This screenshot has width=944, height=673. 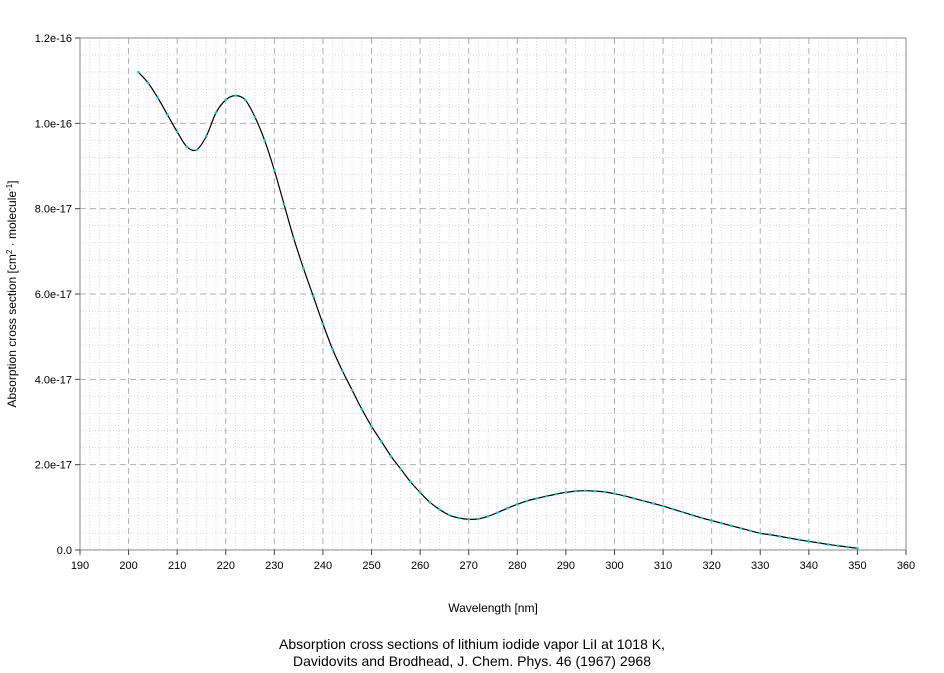 What do you see at coordinates (517, 566) in the screenshot?
I see `x-tick-label: 280` at bounding box center [517, 566].